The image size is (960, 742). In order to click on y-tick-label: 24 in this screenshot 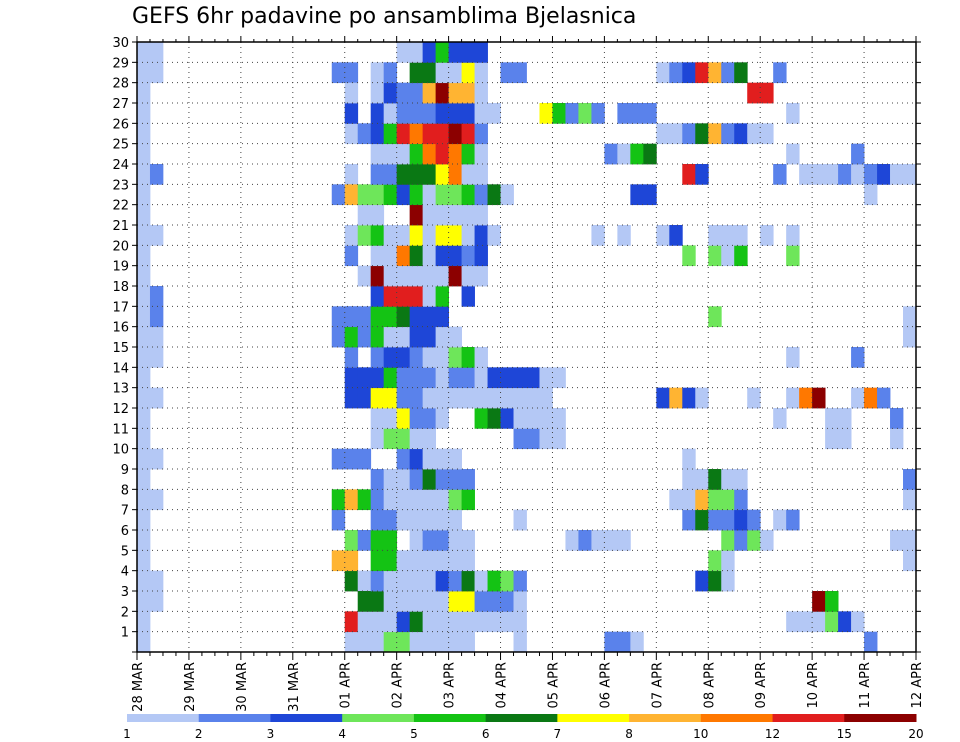, I will do `click(120, 165)`.